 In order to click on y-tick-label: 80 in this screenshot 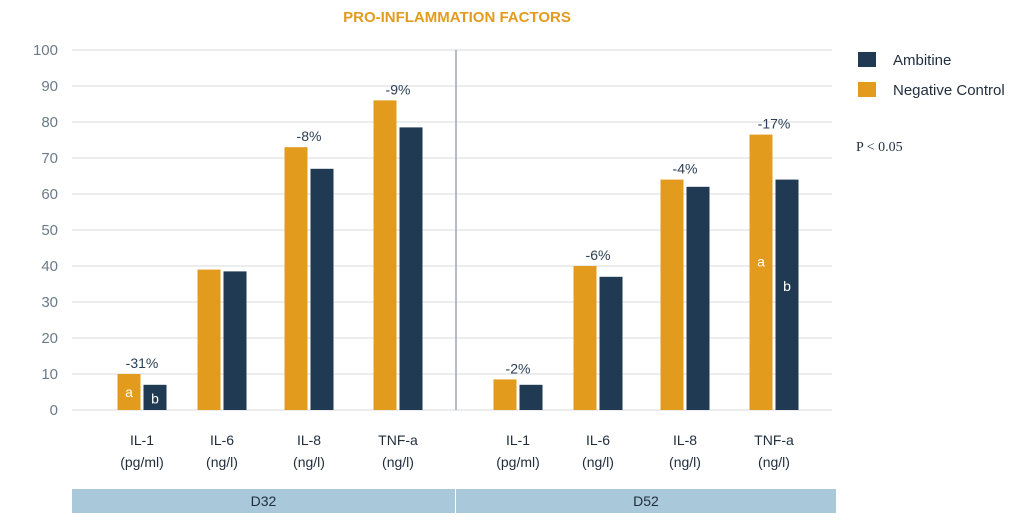, I will do `click(49, 122)`.